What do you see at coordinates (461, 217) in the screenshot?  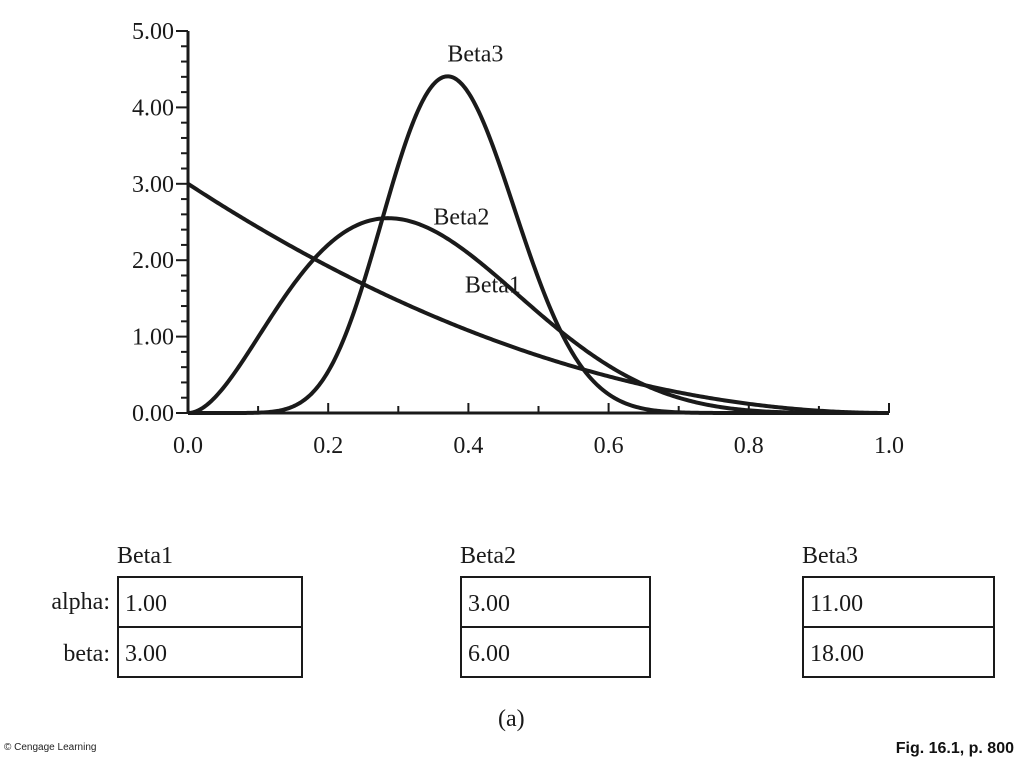 I see `series-label-beta2: Beta2` at bounding box center [461, 217].